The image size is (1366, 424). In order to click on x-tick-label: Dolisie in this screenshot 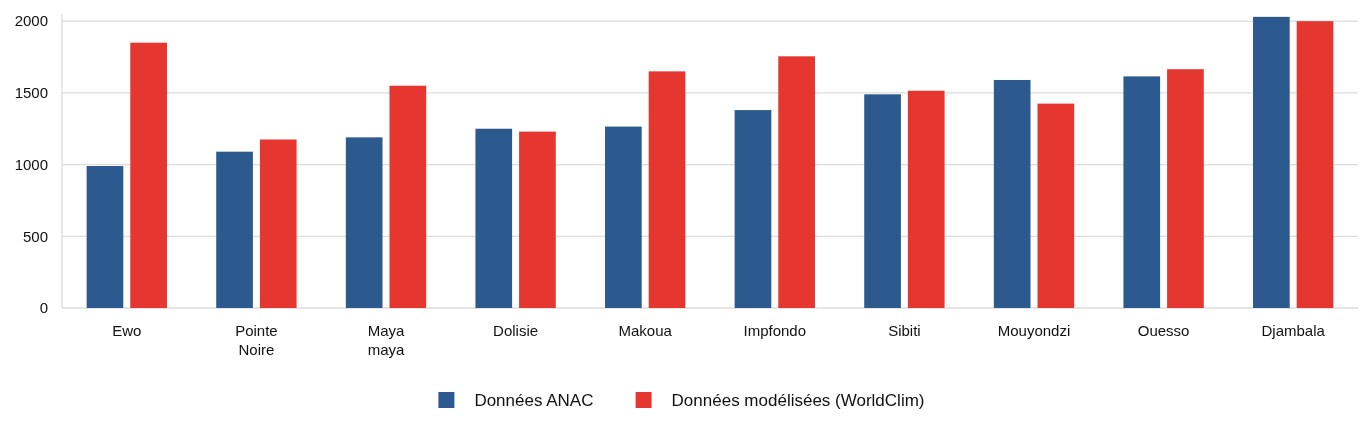, I will do `click(516, 330)`.